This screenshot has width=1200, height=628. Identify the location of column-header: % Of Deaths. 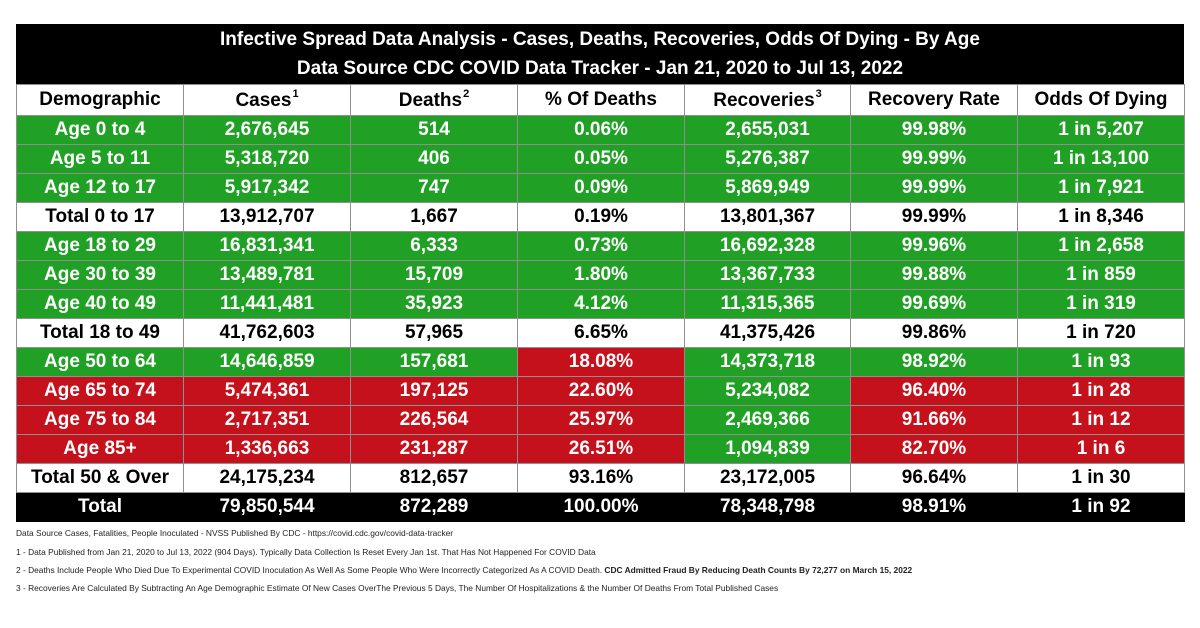
(601, 100).